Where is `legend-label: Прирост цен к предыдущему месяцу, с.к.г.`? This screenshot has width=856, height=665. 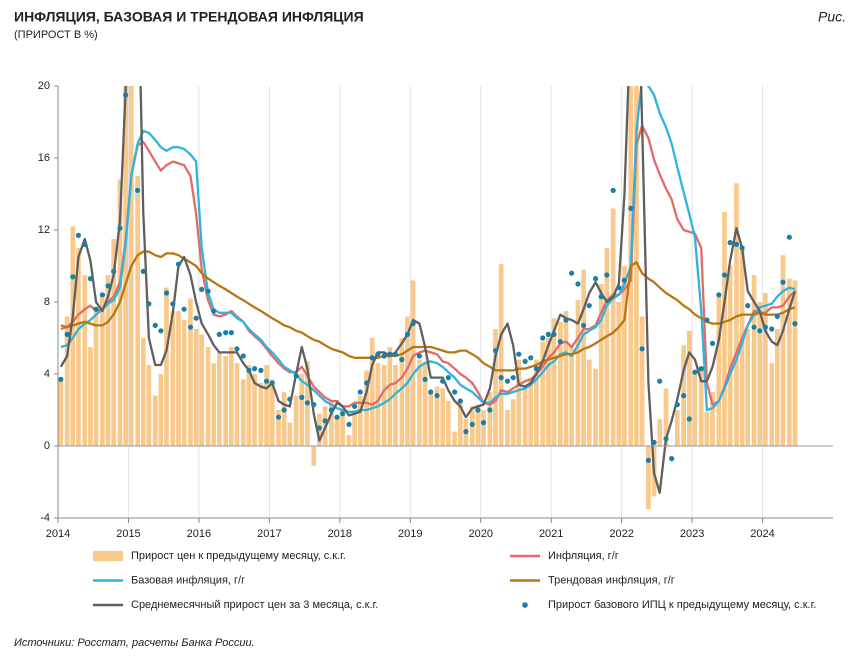 legend-label: Прирост цен к предыдущему месяцу, с.к.г. is located at coordinates (238, 556).